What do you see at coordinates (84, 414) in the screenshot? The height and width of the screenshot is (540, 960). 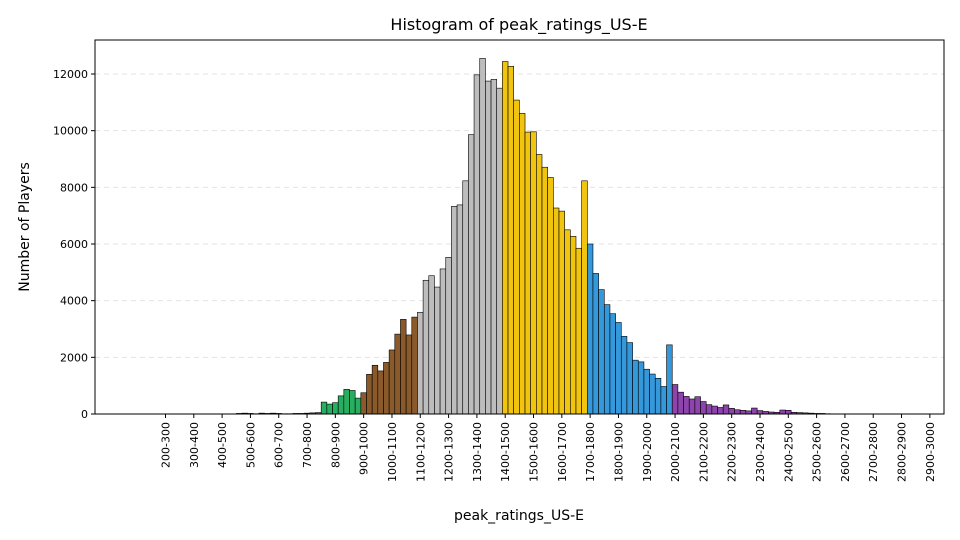 I see `y-tick-label: 0` at bounding box center [84, 414].